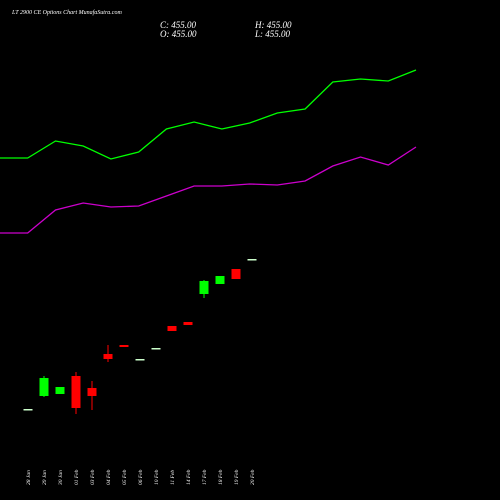 The image size is (500, 500). I want to click on open-label: O: 455.00, so click(178, 34).